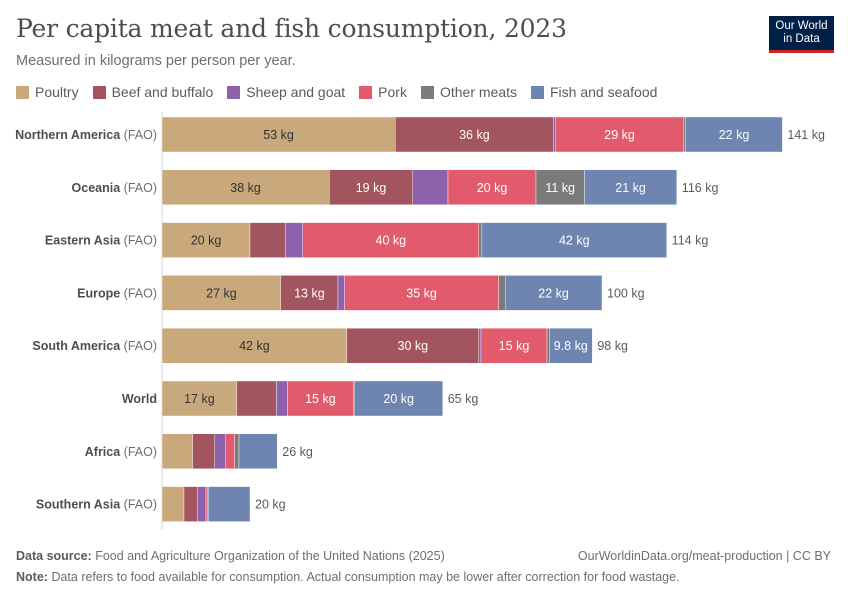  I want to click on data-label-poultry-oceania: 38 kg, so click(245, 188).